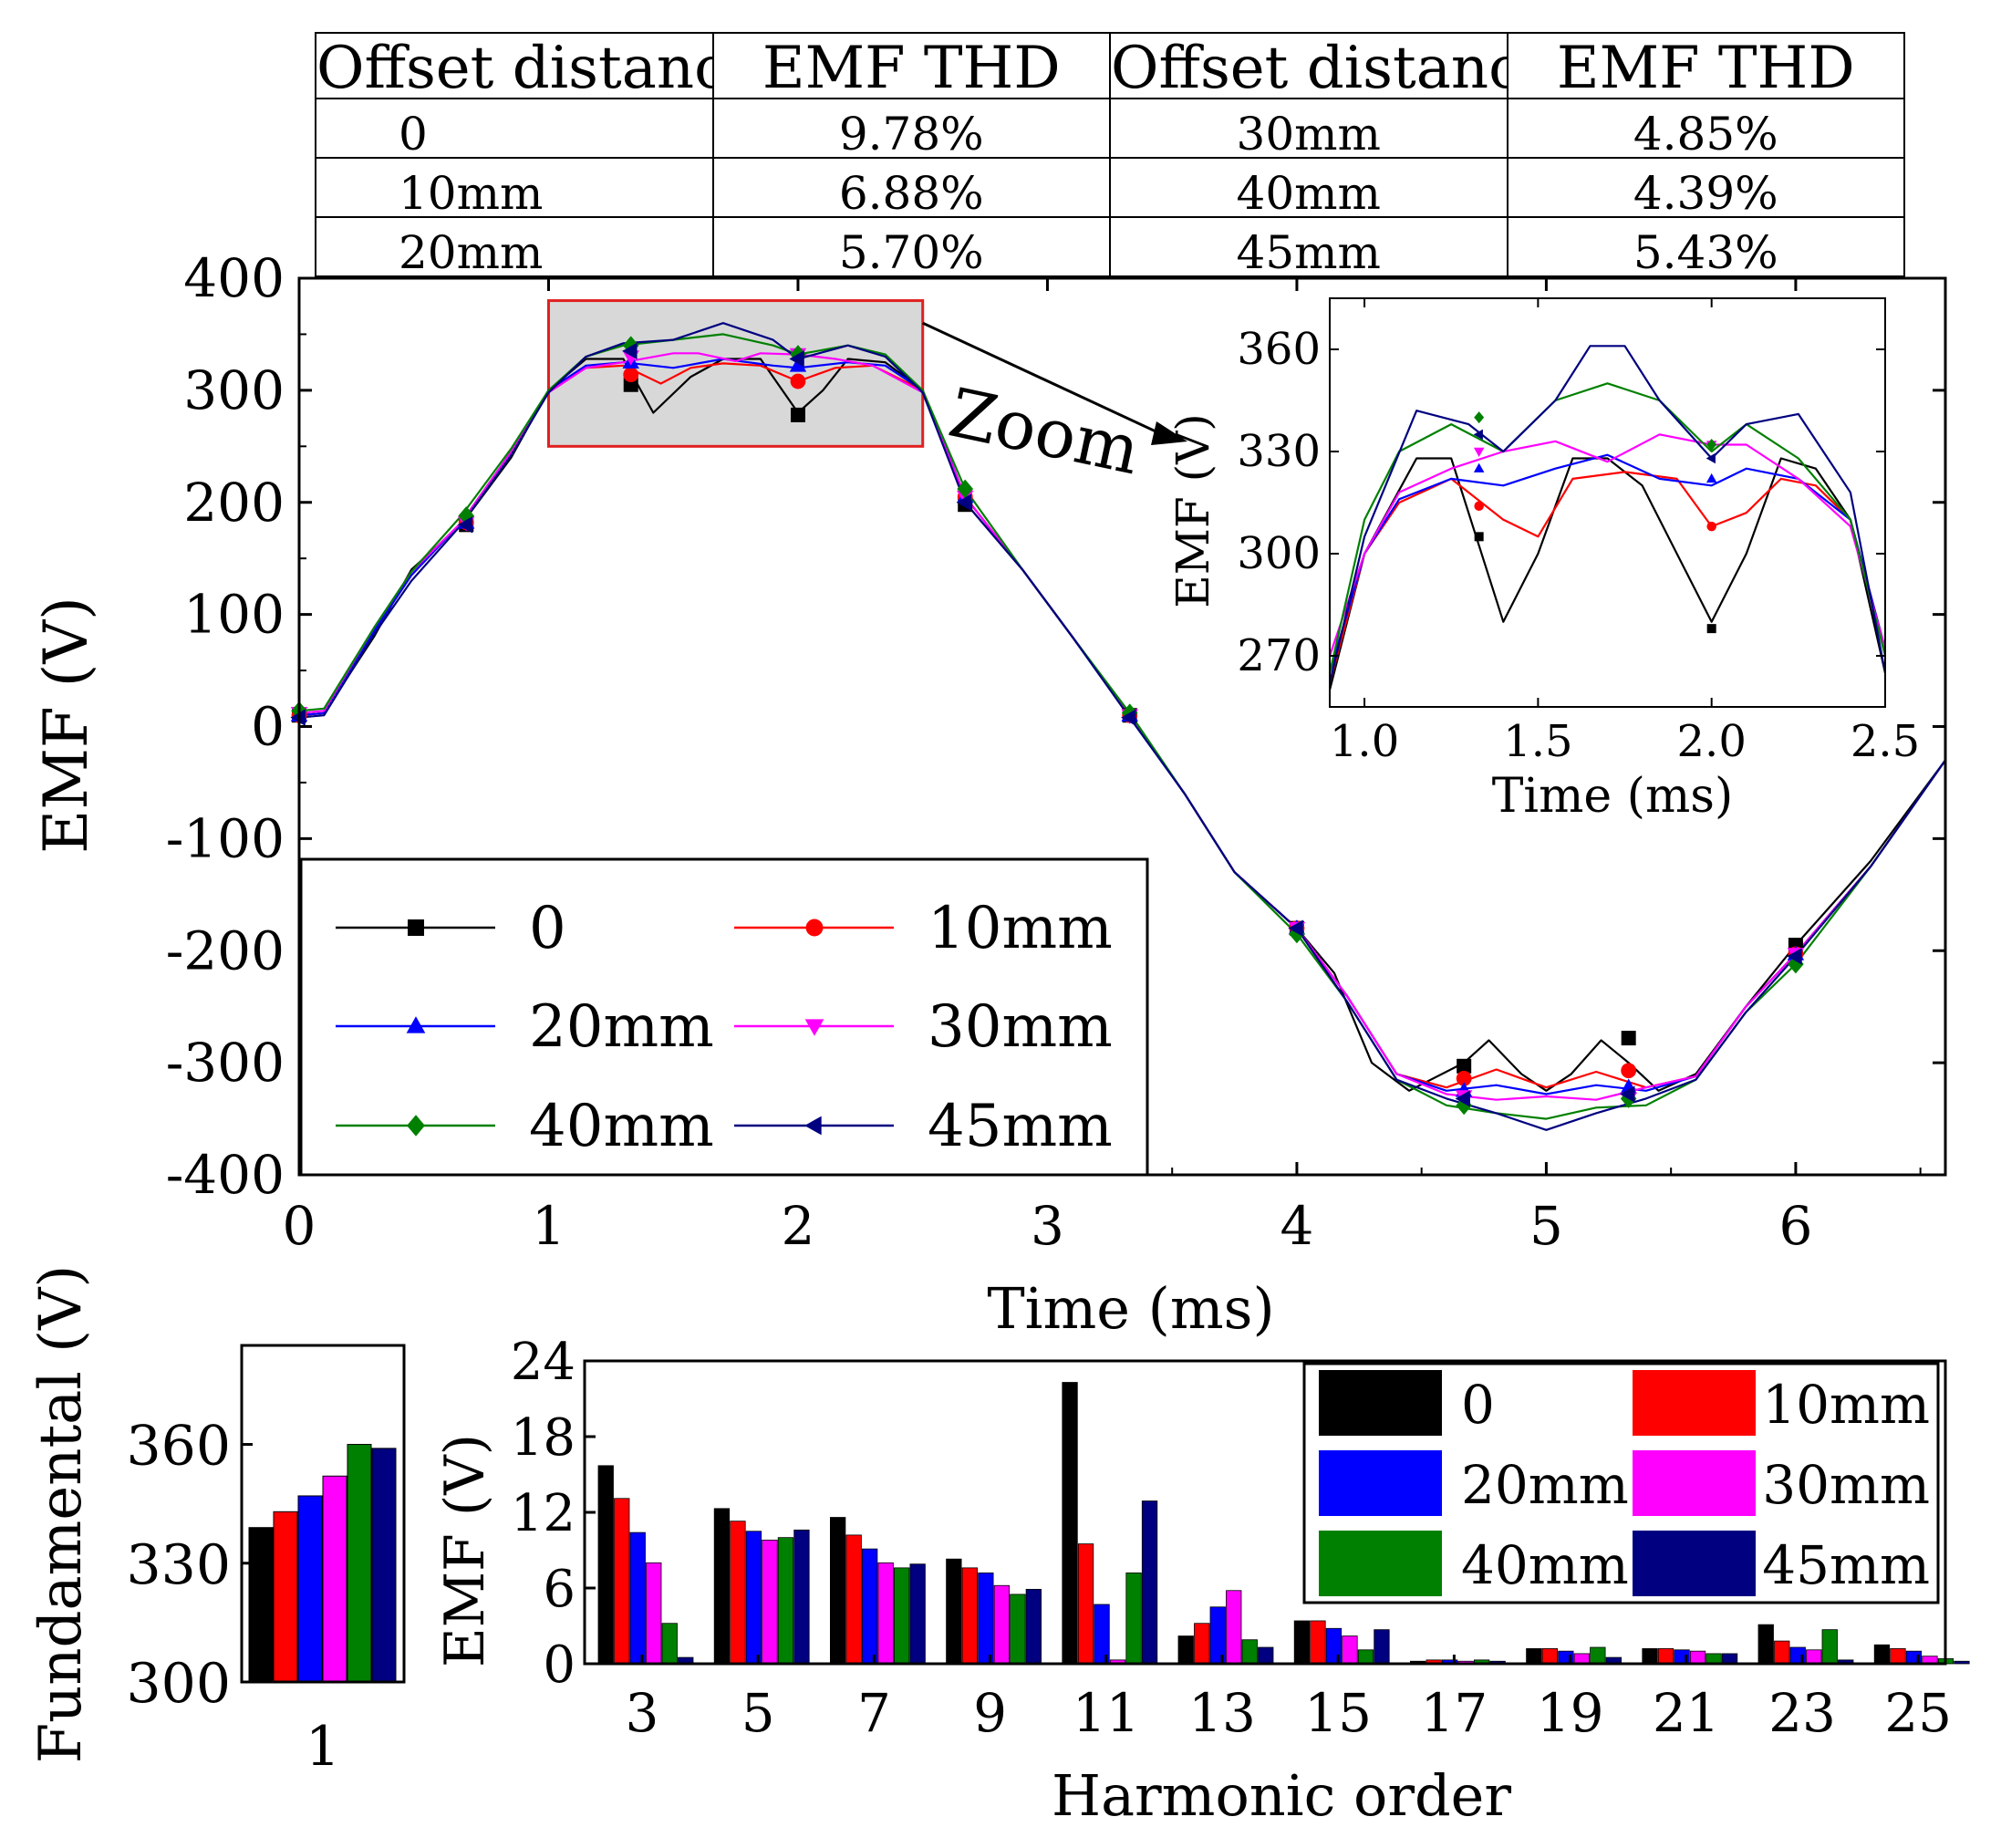  I want to click on thd-table-row: 0 9.78% 30mm 4.85%, so click(1110, 128).